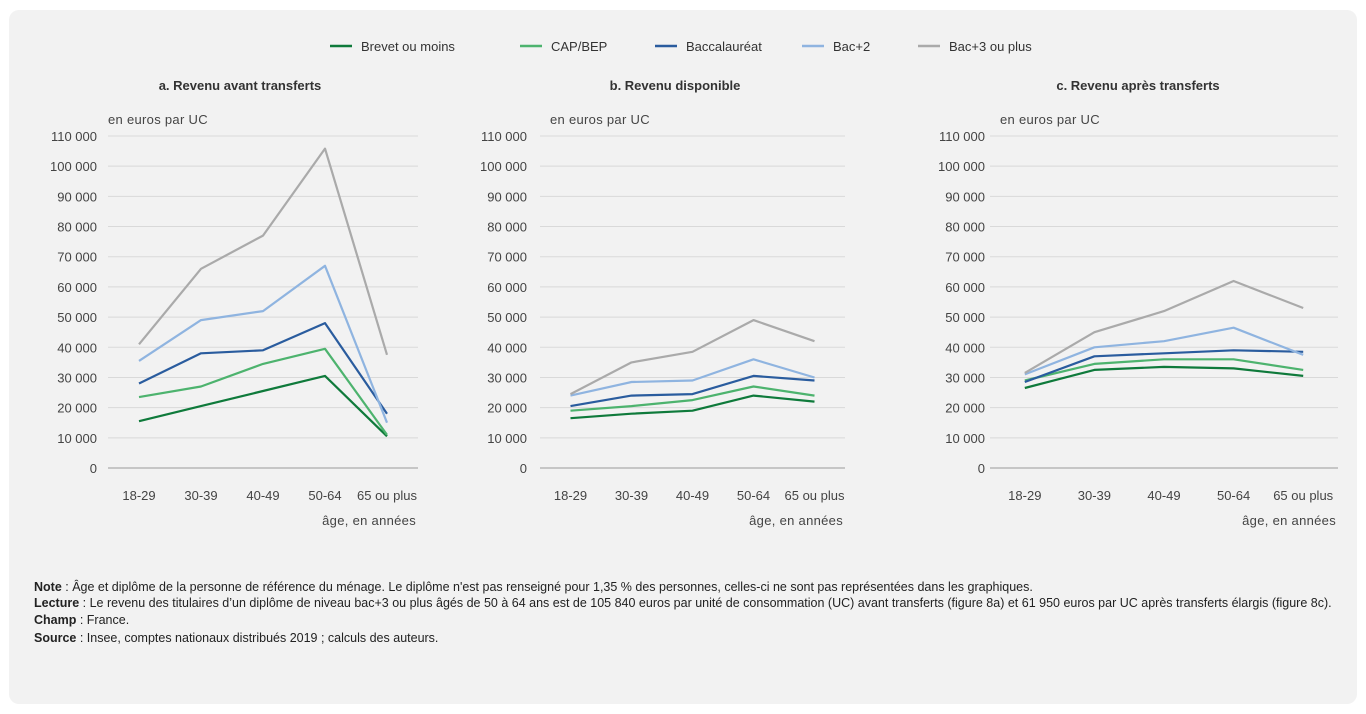 This screenshot has width=1366, height=714. What do you see at coordinates (57, 602) in the screenshot?
I see `lecture-label: Lecture` at bounding box center [57, 602].